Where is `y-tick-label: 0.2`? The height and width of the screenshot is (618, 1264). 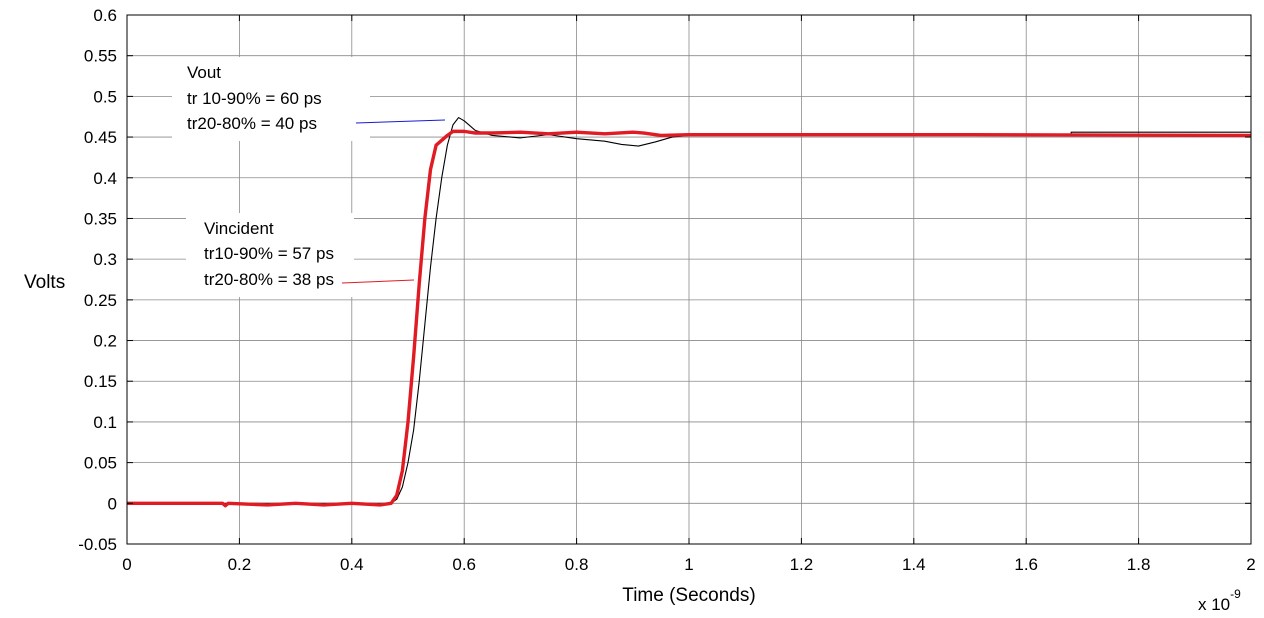
y-tick-label: 0.2 is located at coordinates (105, 341).